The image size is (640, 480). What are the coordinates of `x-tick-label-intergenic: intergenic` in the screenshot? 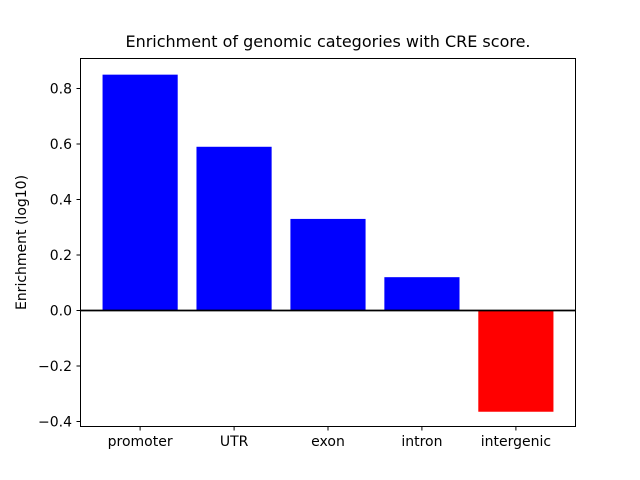 It's located at (516, 442).